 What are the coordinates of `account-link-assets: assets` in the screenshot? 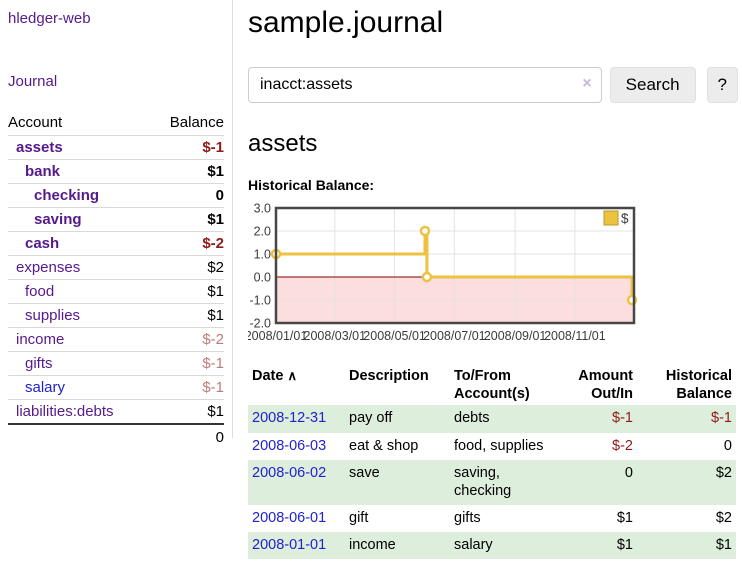 It's located at (39, 147).